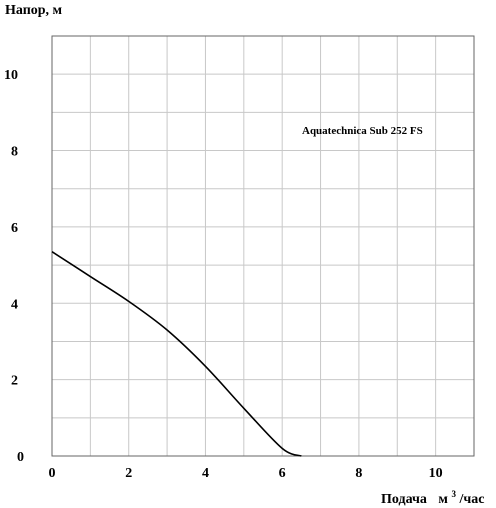 The width and height of the screenshot is (496, 508). Describe the element at coordinates (14, 152) in the screenshot. I see `y-tick-label: 8` at that location.